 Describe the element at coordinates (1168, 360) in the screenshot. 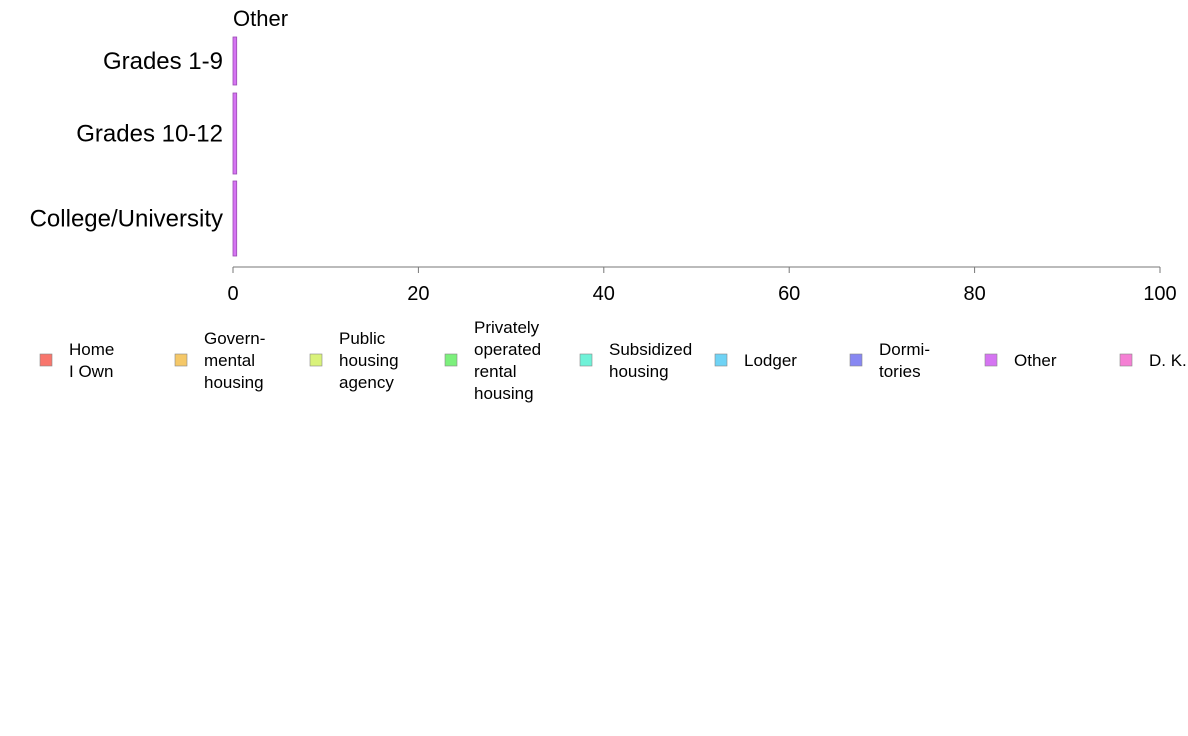

I see `legend-label: D. K.` at that location.